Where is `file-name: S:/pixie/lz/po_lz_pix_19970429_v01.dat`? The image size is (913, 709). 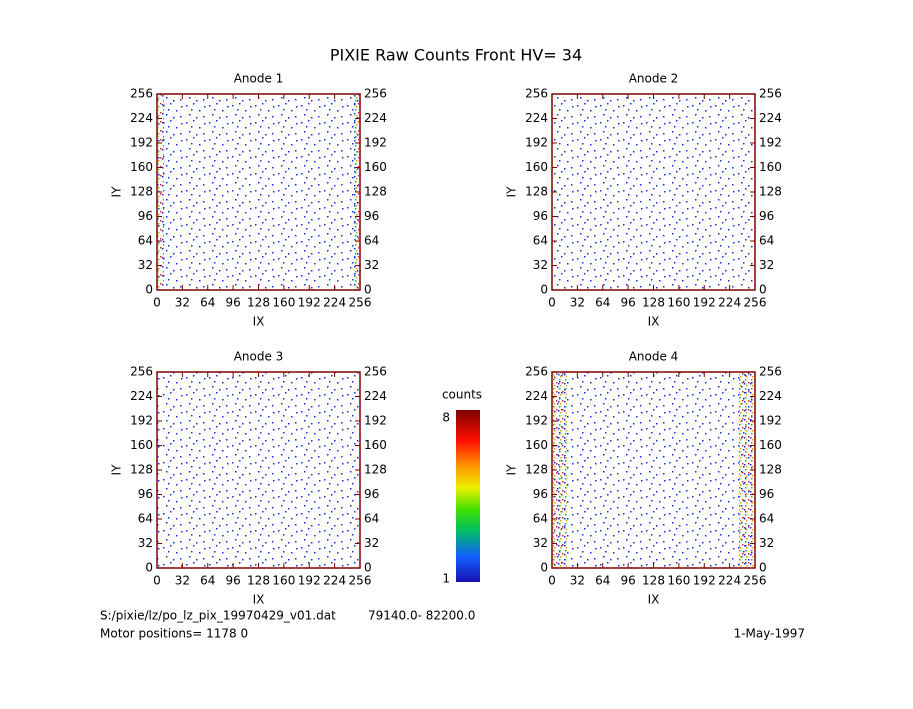
file-name: S:/pixie/lz/po_lz_pix_19970429_v01.dat is located at coordinates (218, 616).